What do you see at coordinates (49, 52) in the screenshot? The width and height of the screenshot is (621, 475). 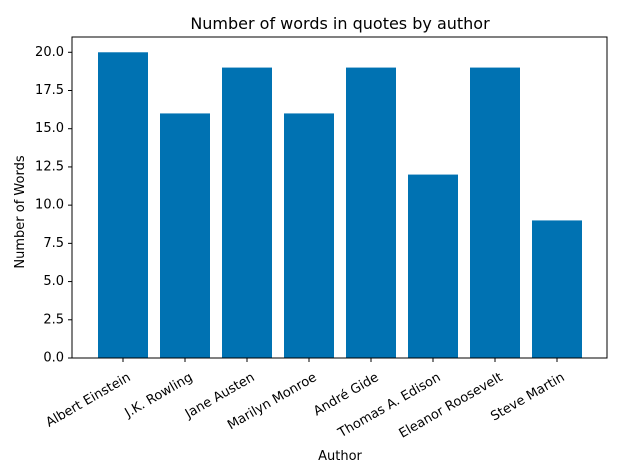 I see `y-tick-label: 20.0` at bounding box center [49, 52].